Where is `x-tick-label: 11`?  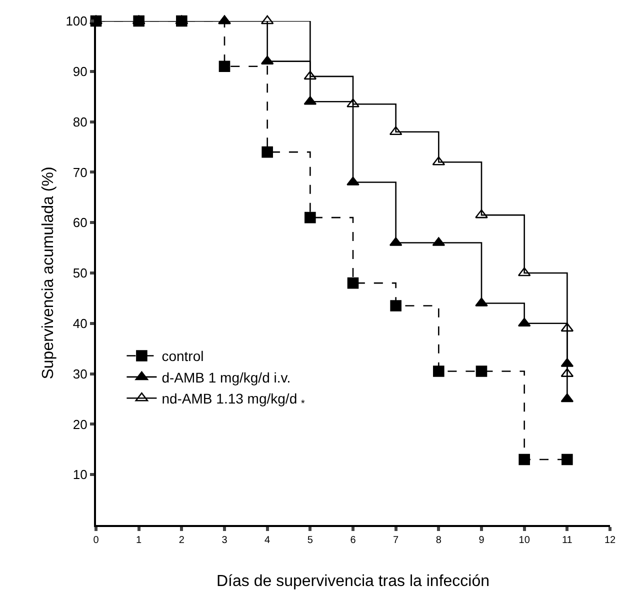 x-tick-label: 11 is located at coordinates (567, 540).